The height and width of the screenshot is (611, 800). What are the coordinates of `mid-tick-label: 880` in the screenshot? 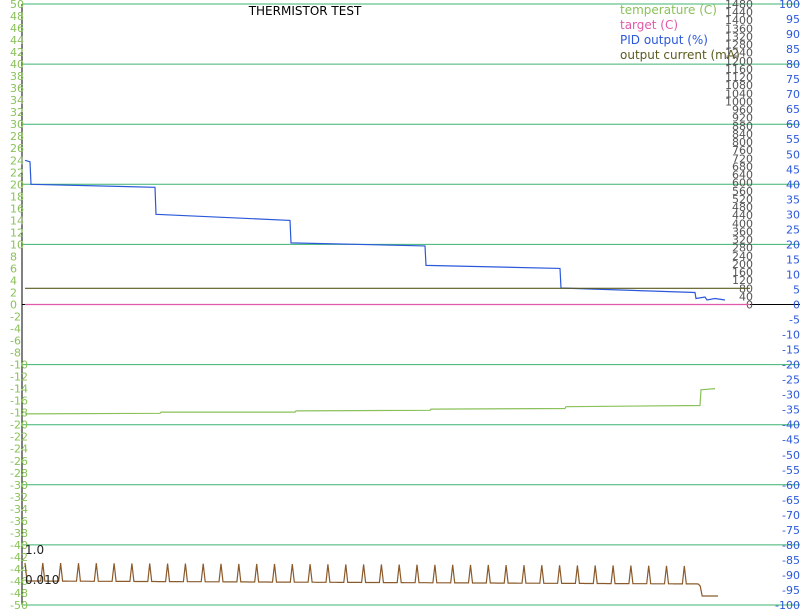 It's located at (742, 126).